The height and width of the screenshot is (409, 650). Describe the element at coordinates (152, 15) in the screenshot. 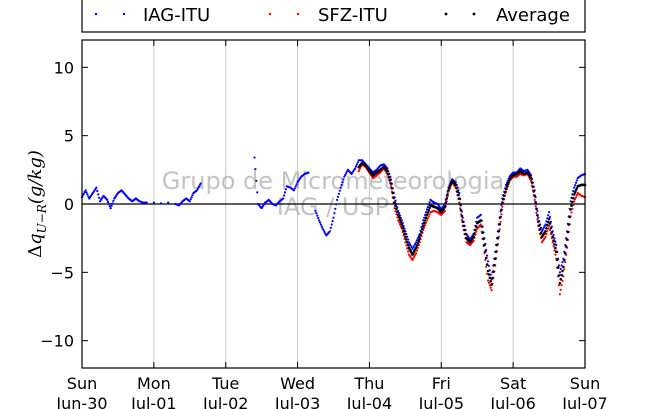

I see `legend-item-iag-itu: IAG-ITU` at that location.